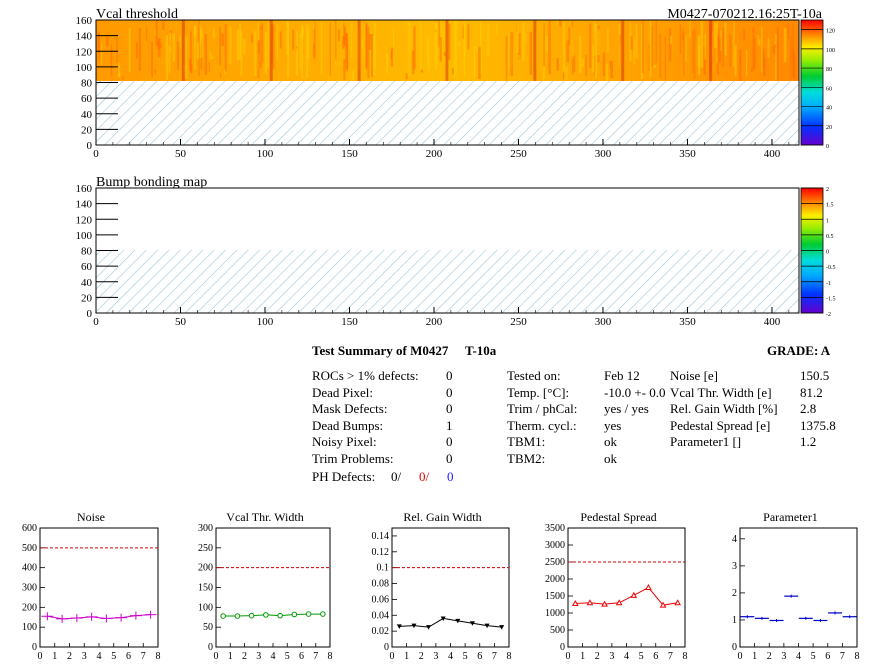  What do you see at coordinates (348, 425) in the screenshot?
I see `defect-label: Dead Bumps:` at bounding box center [348, 425].